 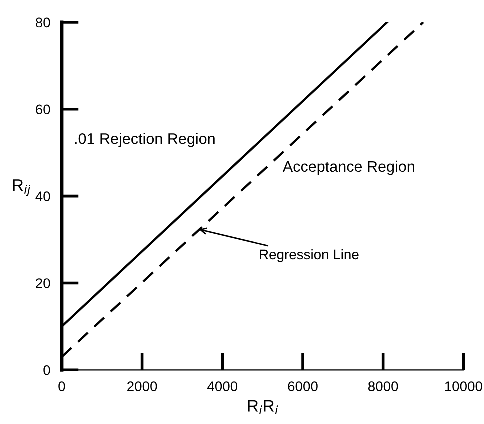 What do you see at coordinates (145, 140) in the screenshot?
I see `annotation: .01 Rejection Region` at bounding box center [145, 140].